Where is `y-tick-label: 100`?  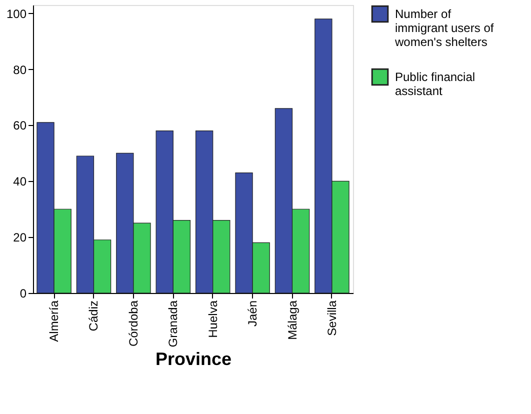 y-tick-label: 100 is located at coordinates (16, 13).